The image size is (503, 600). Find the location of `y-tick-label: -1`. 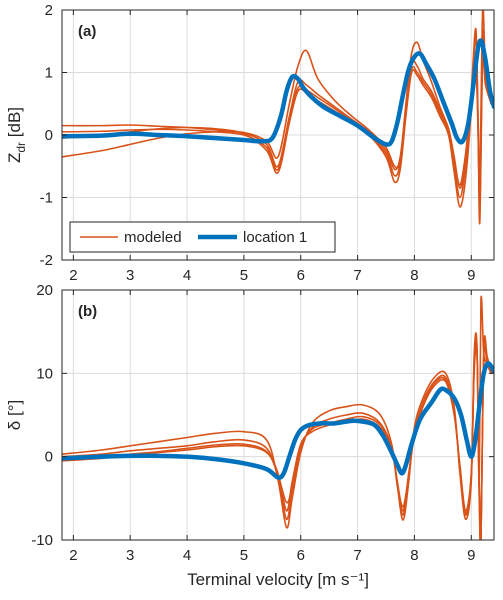

y-tick-label: -1 is located at coordinates (46, 198).